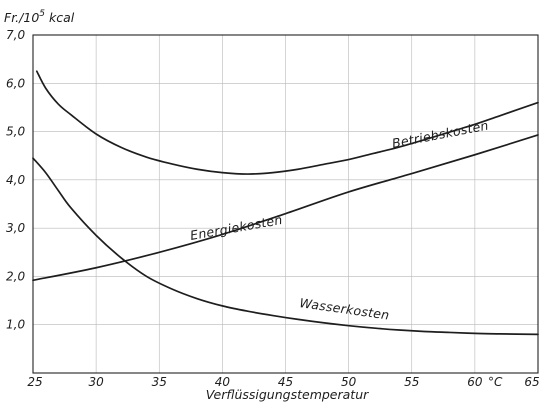 The height and width of the screenshot is (407, 555). Describe the element at coordinates (15, 276) in the screenshot. I see `y-tick-label: 2,0` at that location.